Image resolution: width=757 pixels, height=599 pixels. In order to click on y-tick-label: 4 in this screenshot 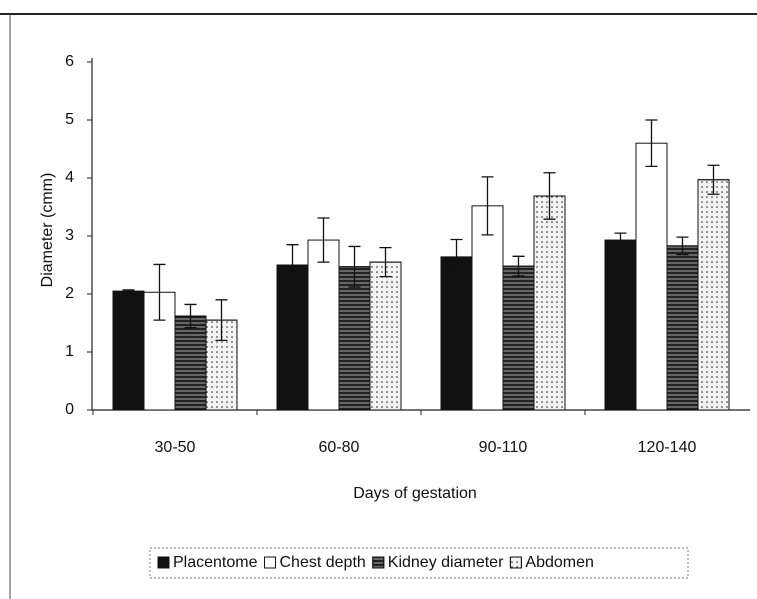, I will do `click(69, 177)`.